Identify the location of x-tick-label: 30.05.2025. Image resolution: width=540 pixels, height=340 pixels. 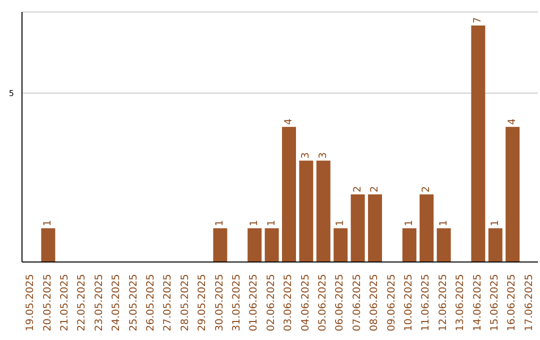
(220, 303).